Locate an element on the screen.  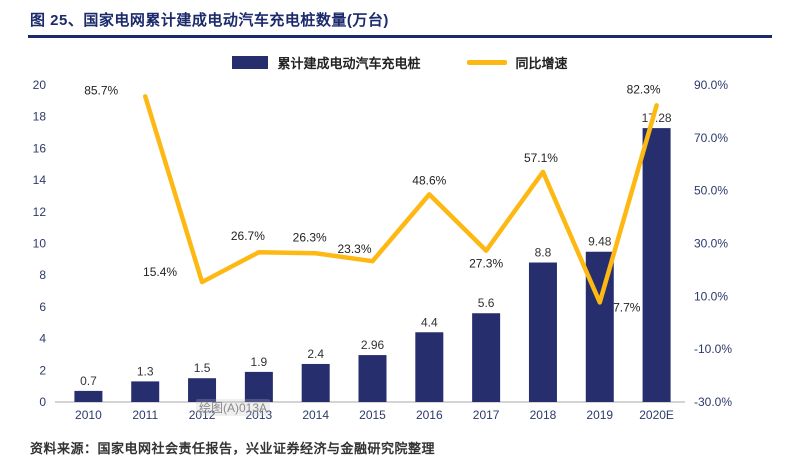
left-axis-tick-label: 4 is located at coordinates (42, 339).